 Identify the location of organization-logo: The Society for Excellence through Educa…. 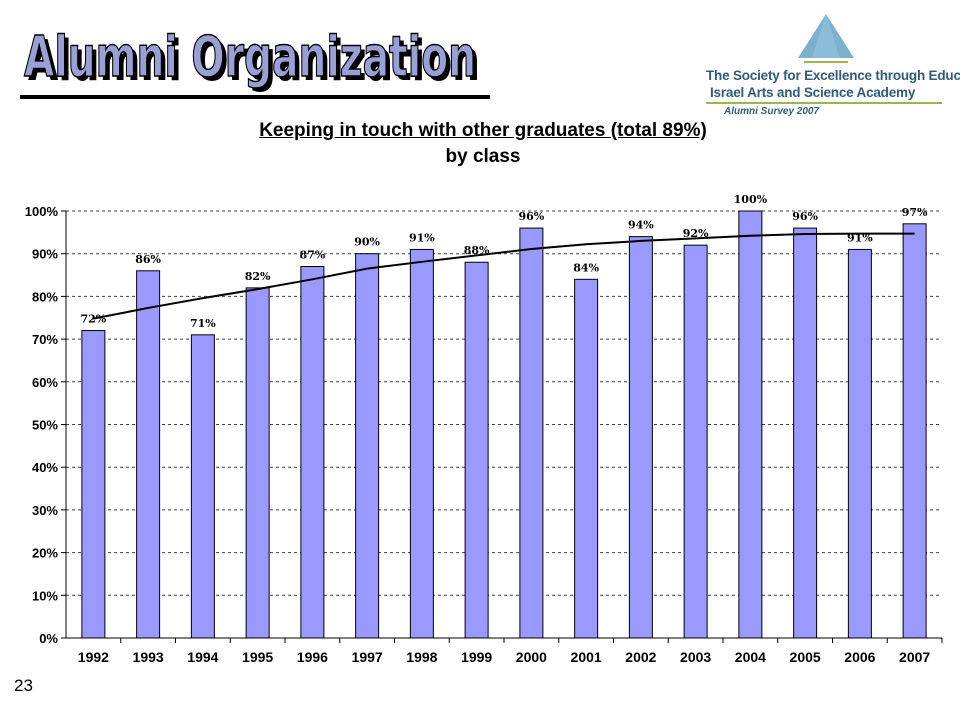
(833, 67).